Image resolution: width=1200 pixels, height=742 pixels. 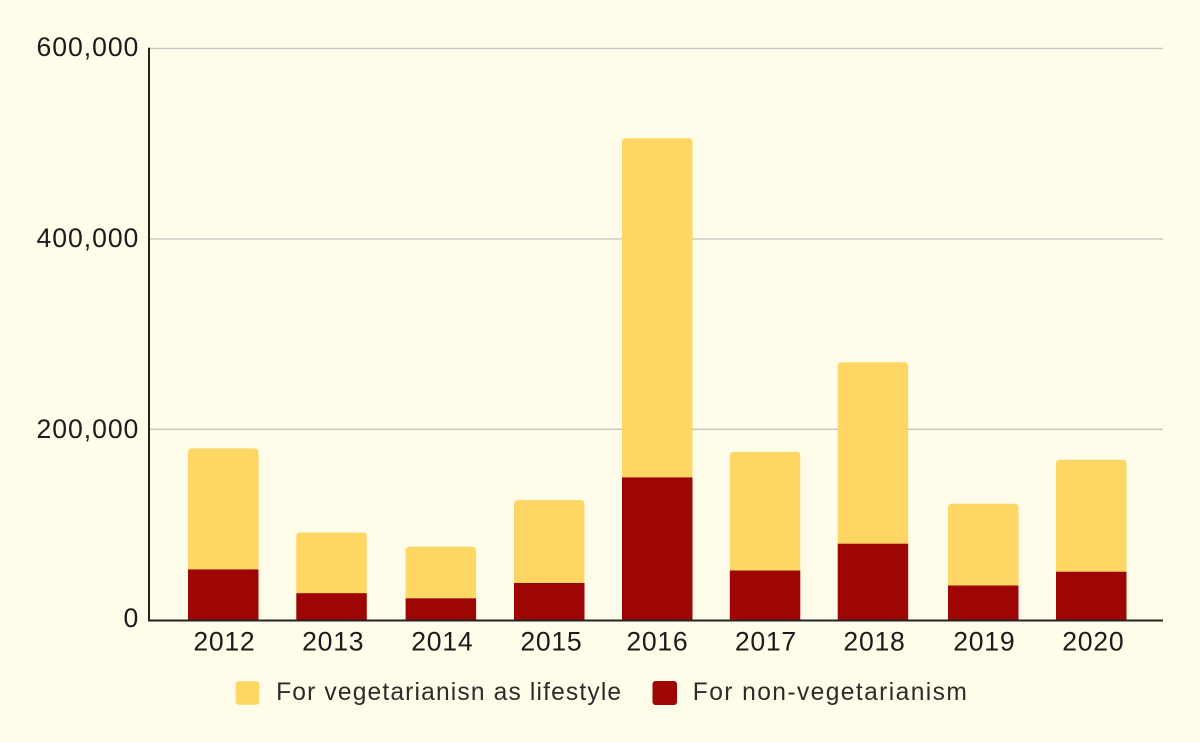 What do you see at coordinates (88, 429) in the screenshot?
I see `svg-text: 200,000` at bounding box center [88, 429].